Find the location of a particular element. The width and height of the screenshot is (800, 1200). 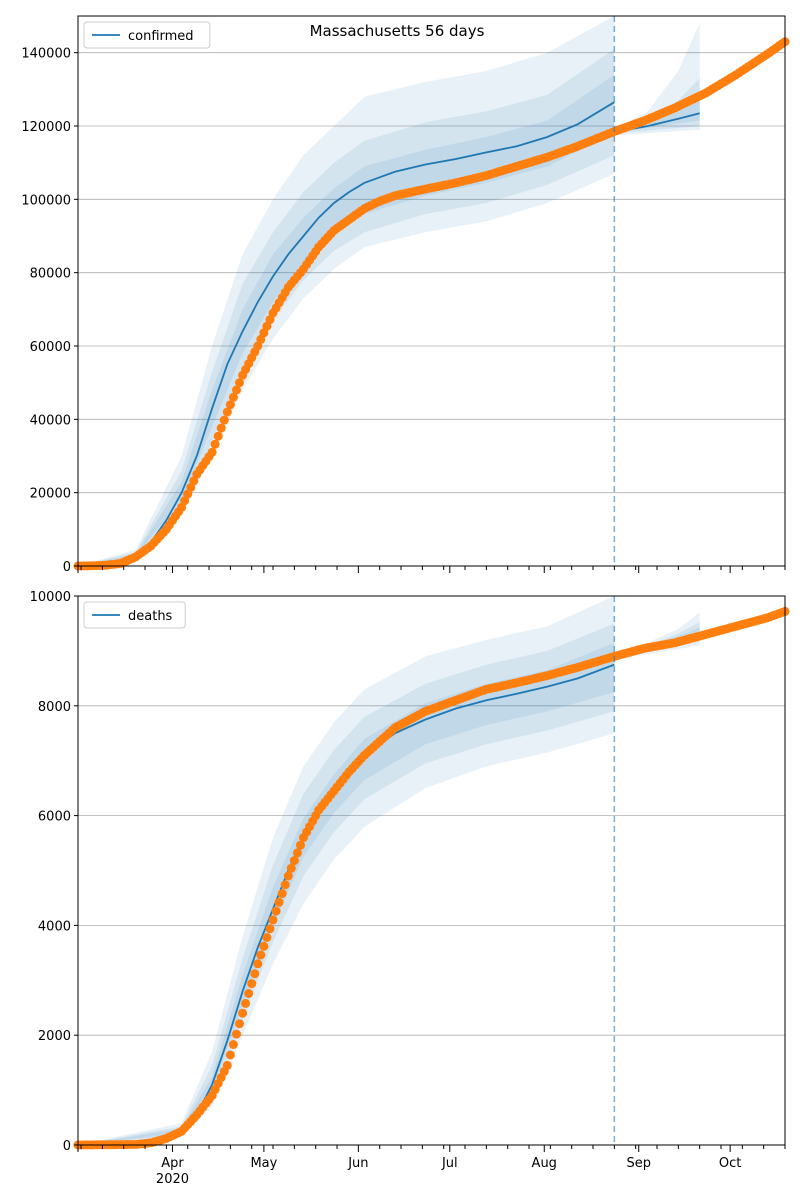

x-tick-label: May is located at coordinates (263, 1163).